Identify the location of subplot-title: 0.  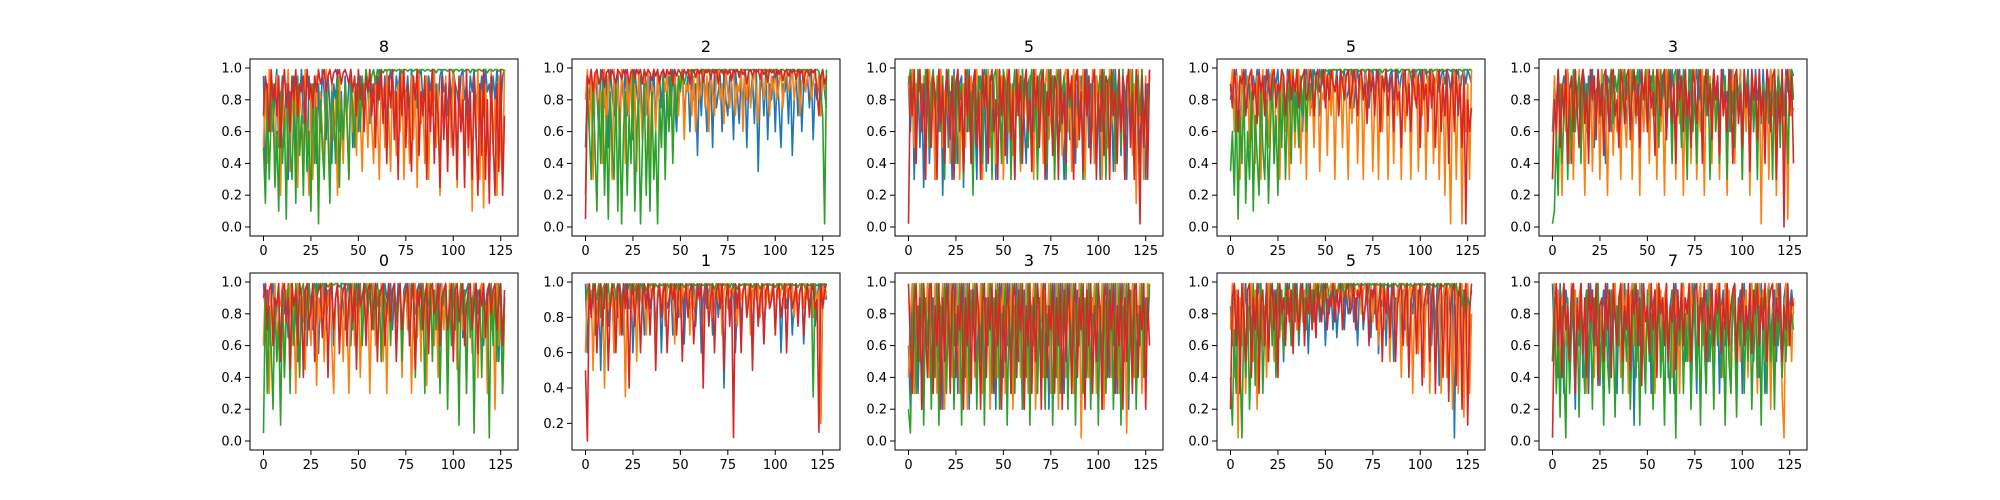
(384, 260).